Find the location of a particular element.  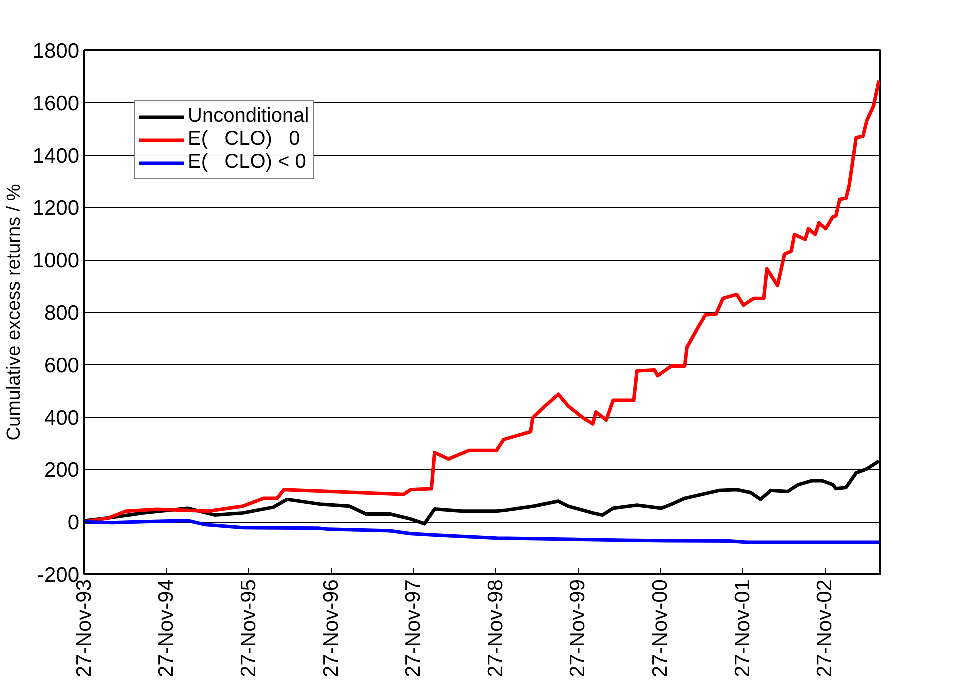

x-tick-label: 27-Nov-00 is located at coordinates (660, 628).